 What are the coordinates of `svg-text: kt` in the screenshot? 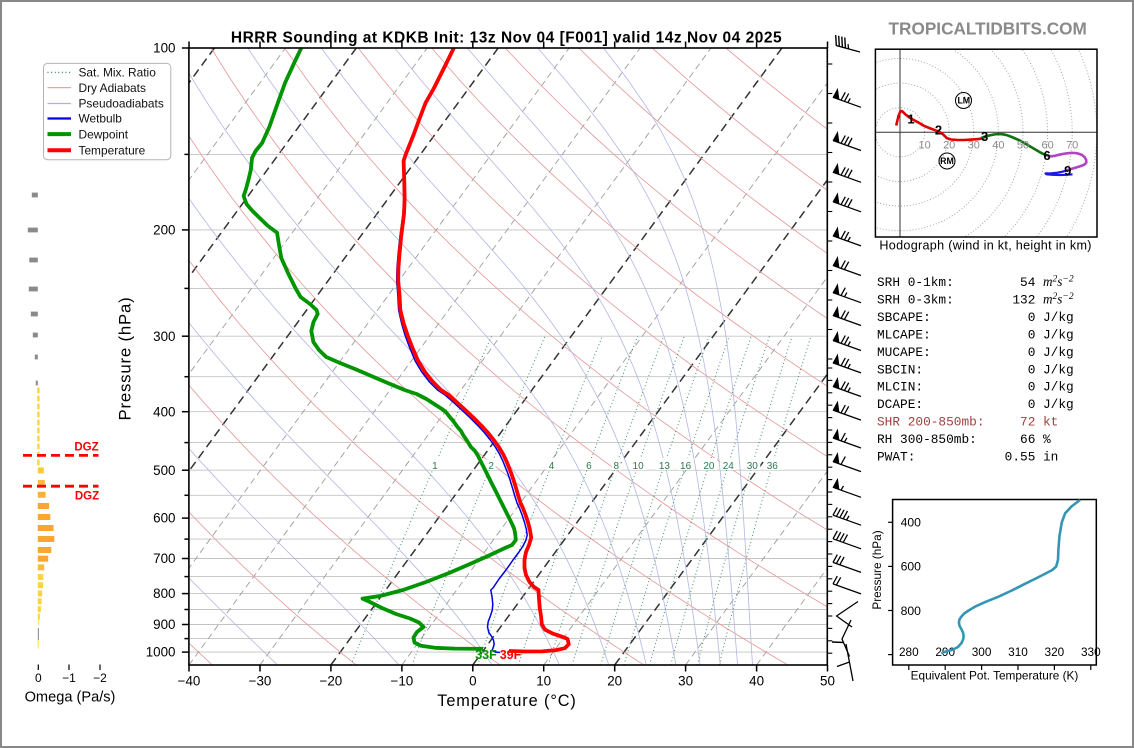 It's located at (1050, 422).